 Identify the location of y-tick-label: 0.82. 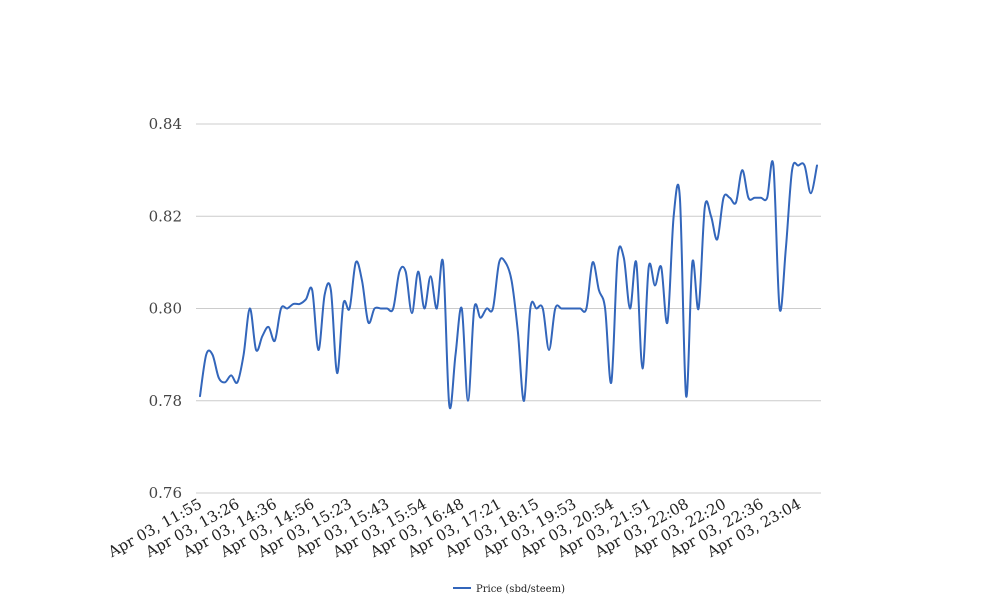
(165, 216).